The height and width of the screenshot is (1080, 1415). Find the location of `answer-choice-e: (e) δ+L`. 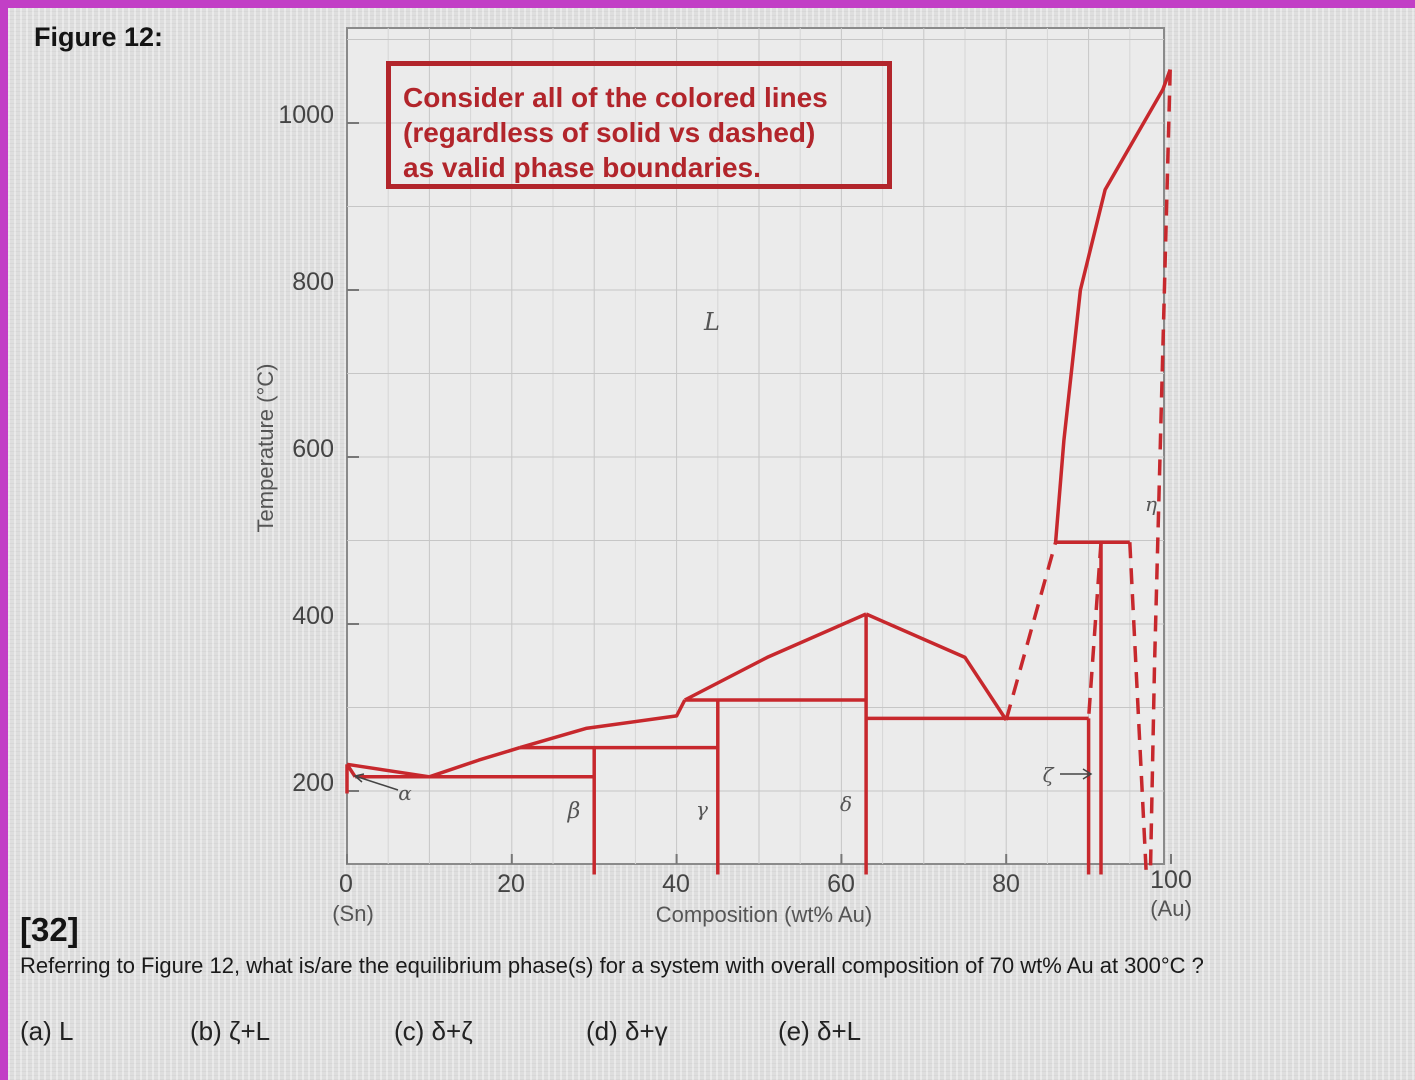

answer-choice-e: (e) δ+L is located at coordinates (820, 1031).